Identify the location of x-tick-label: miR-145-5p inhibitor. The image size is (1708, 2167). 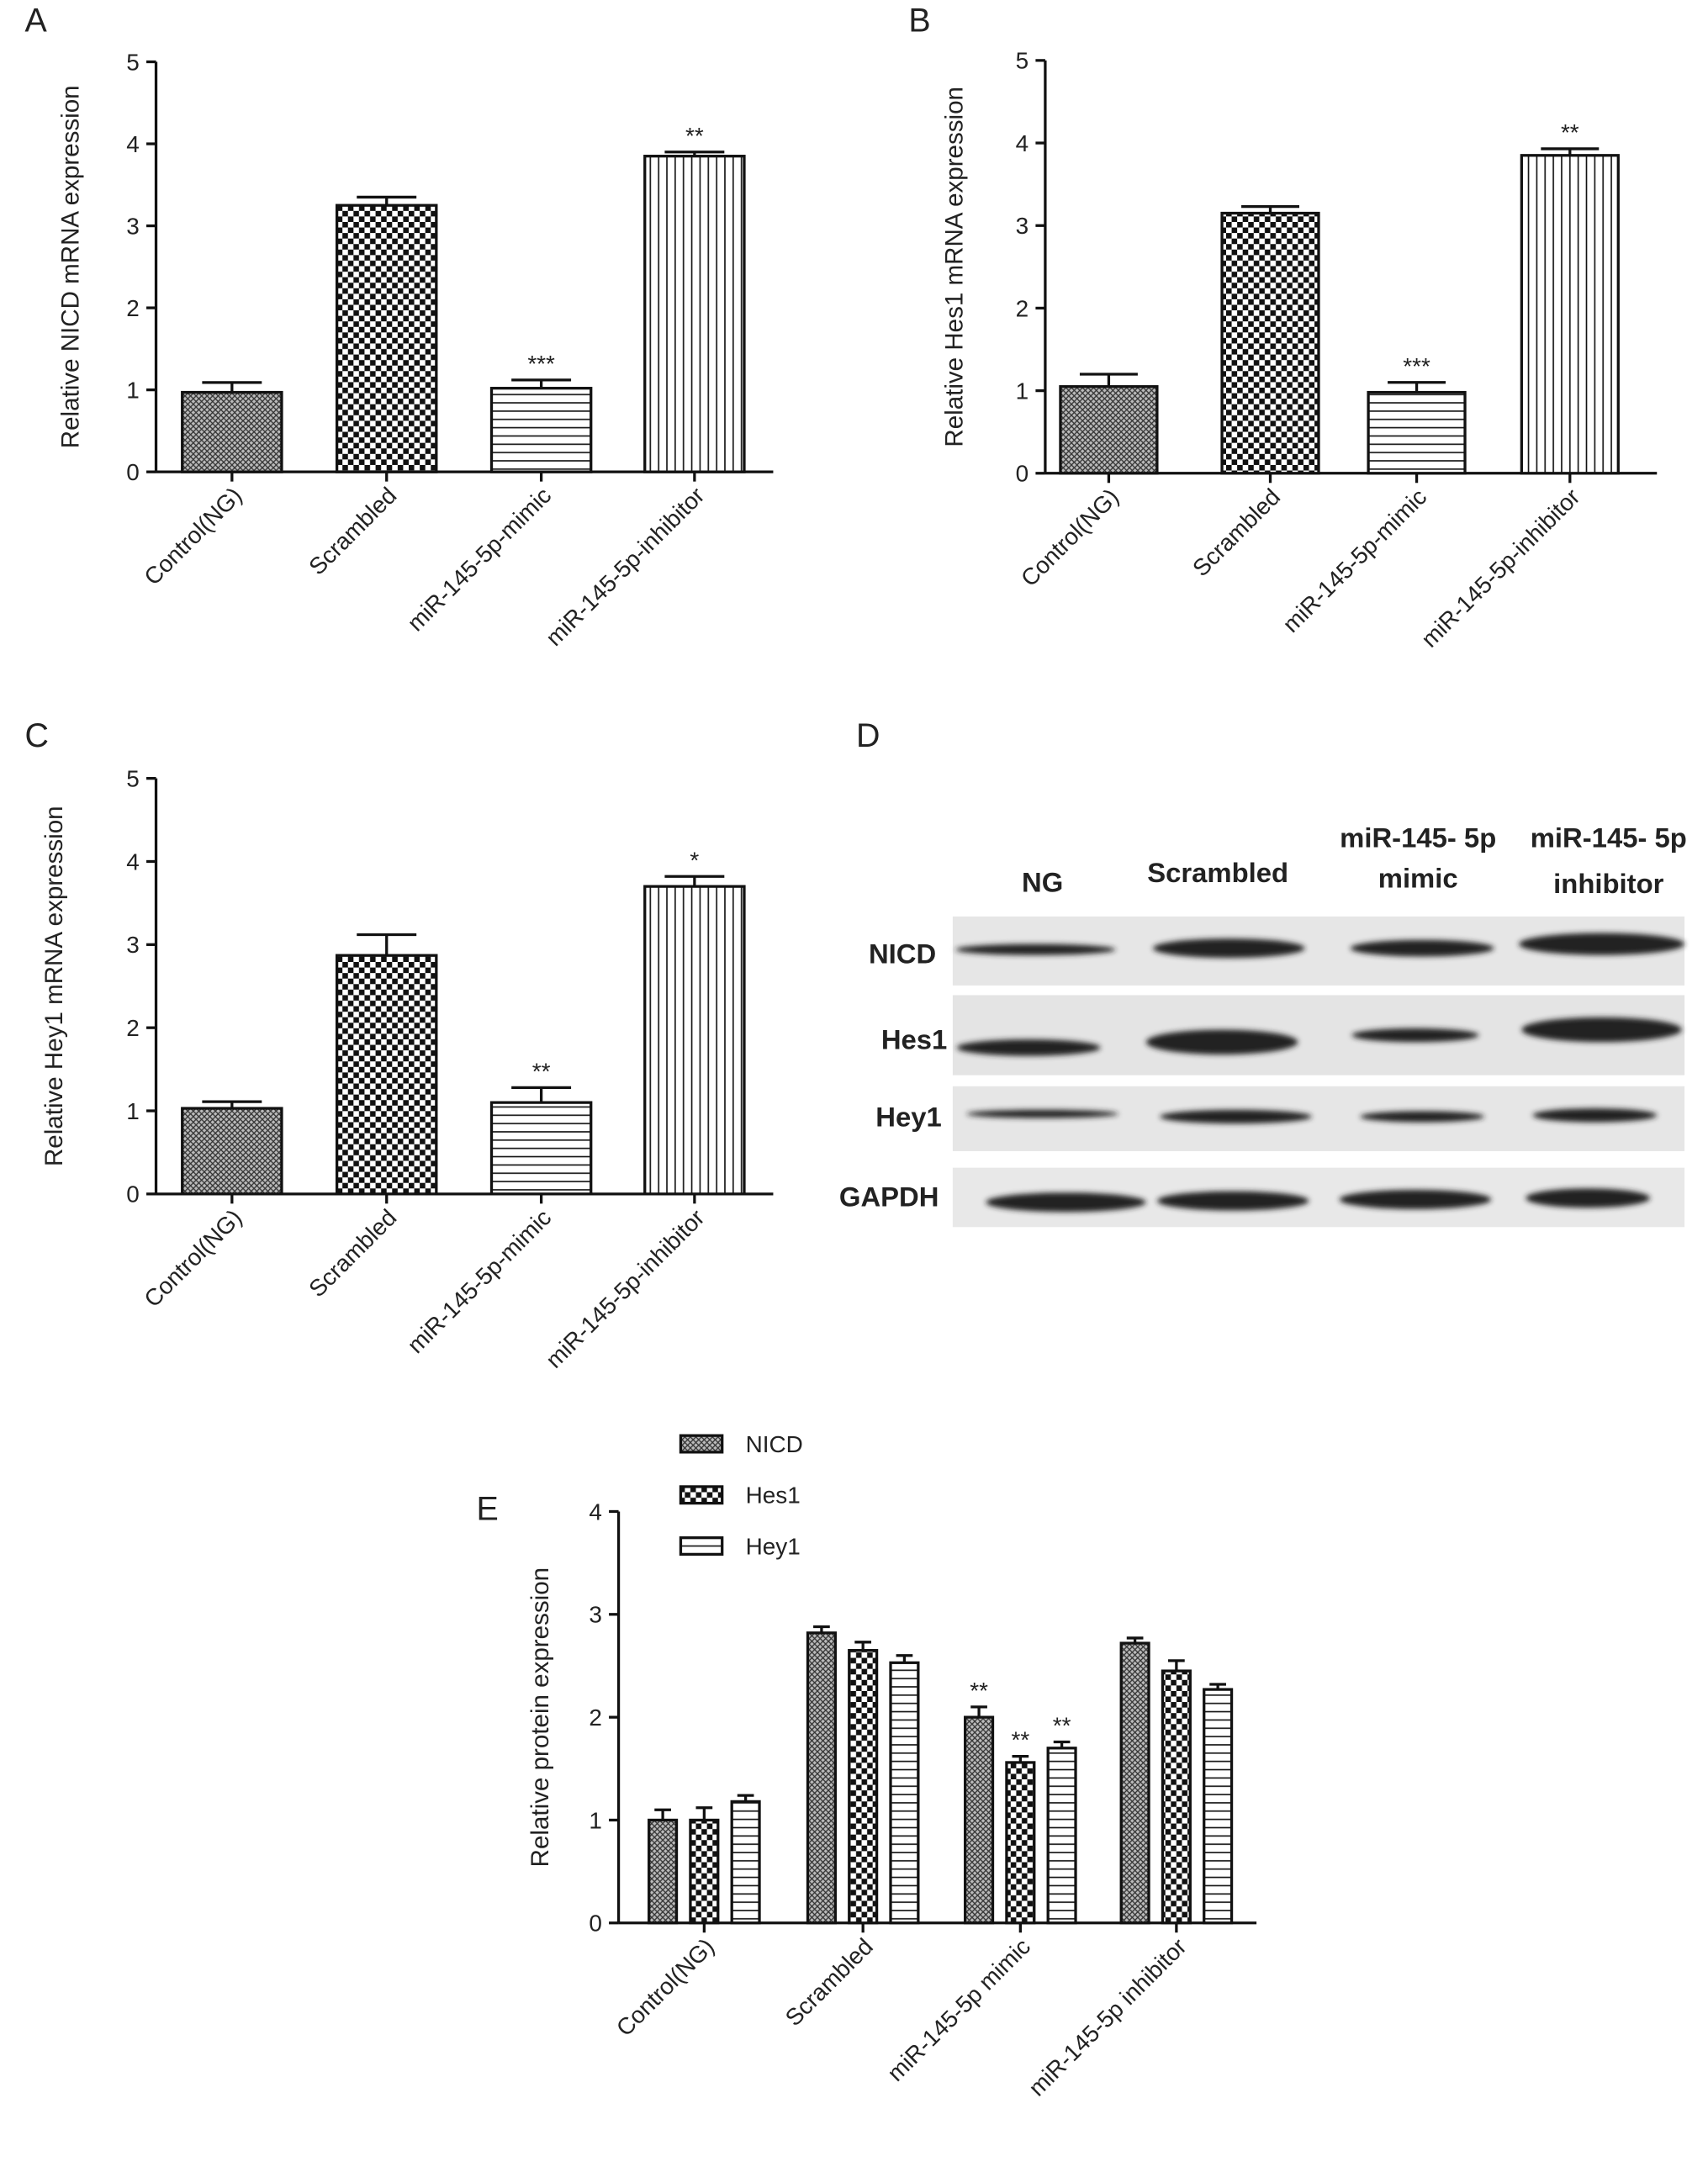
(1107, 2017).